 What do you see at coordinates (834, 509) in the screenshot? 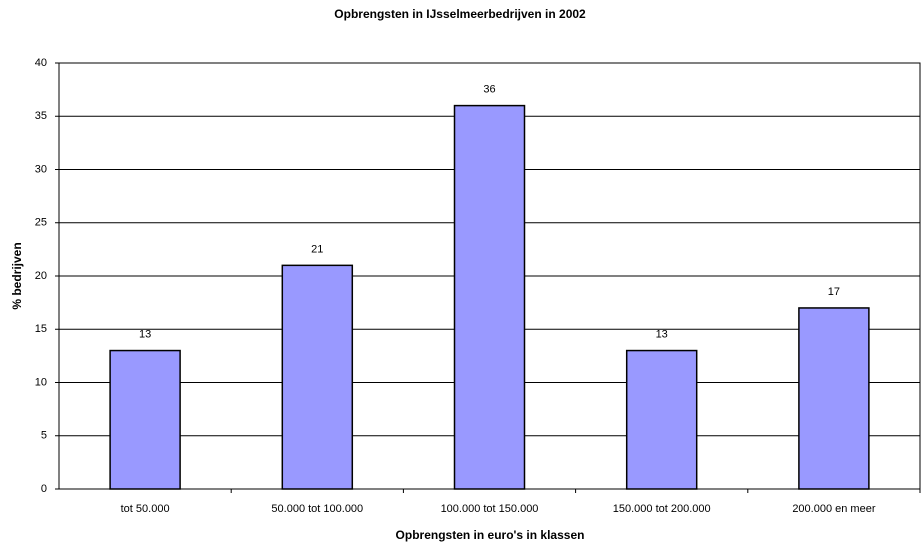
I see `x-tick-label: 200.000 en meer` at bounding box center [834, 509].